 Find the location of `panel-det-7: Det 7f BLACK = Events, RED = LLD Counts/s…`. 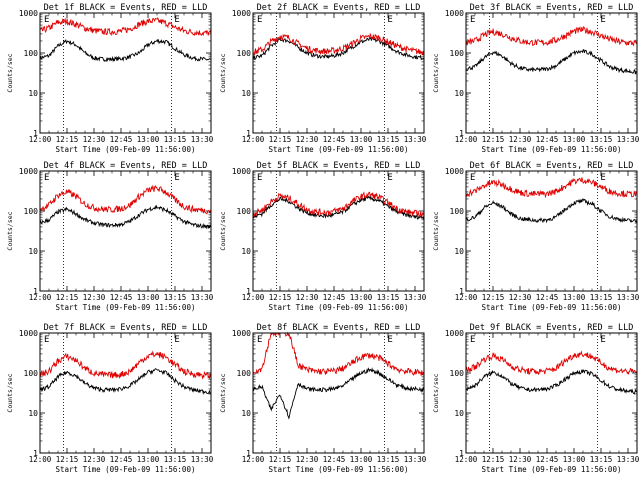

panel-det-7: Det 7f BLACK = Events, RED = LLD Counts/s… is located at coordinates (110, 398).